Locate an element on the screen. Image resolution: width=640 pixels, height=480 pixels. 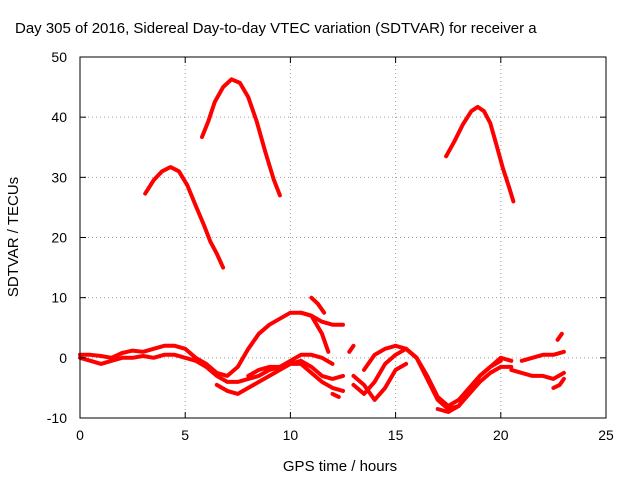
y-tick-label: 30 is located at coordinates (59, 177).